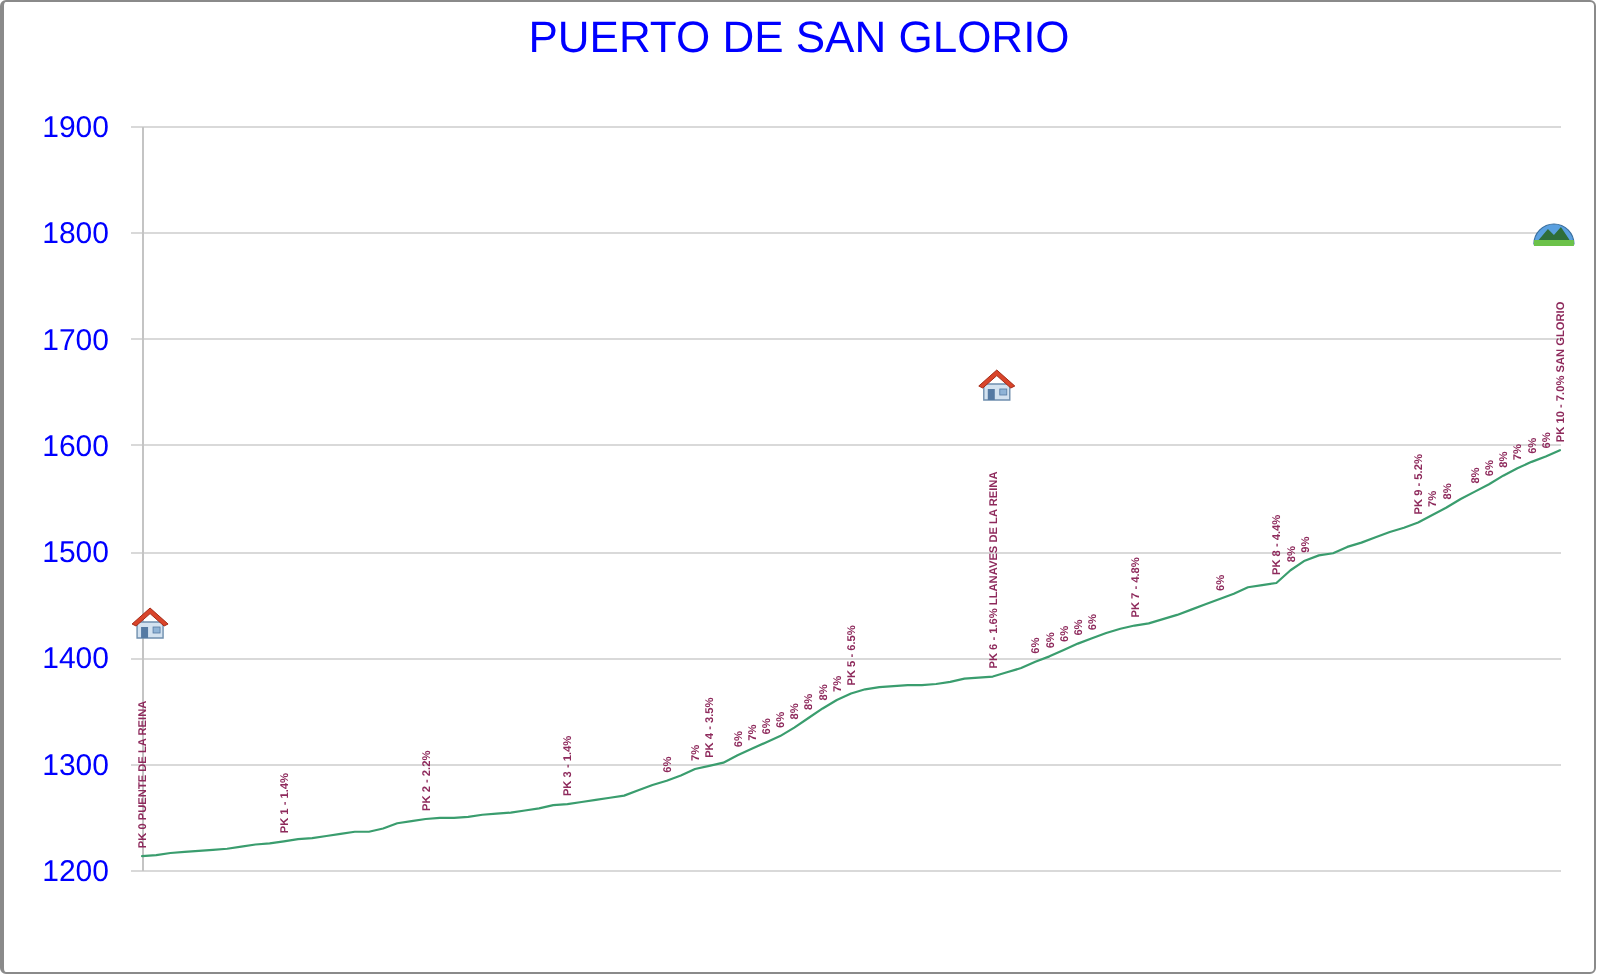  What do you see at coordinates (75, 872) in the screenshot?
I see `y-tick-label: 1200` at bounding box center [75, 872].